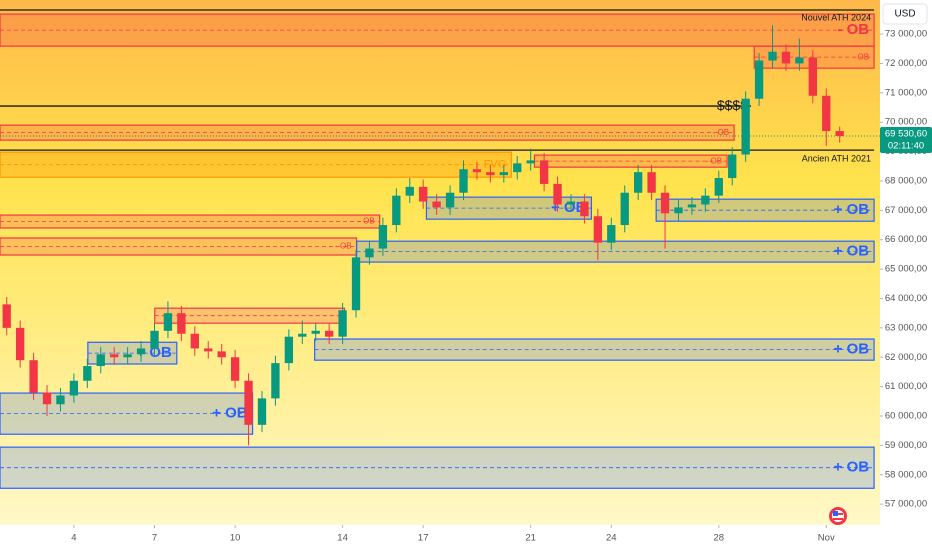 This screenshot has height=550, width=932. I want to click on price-axis, so click(906, 275).